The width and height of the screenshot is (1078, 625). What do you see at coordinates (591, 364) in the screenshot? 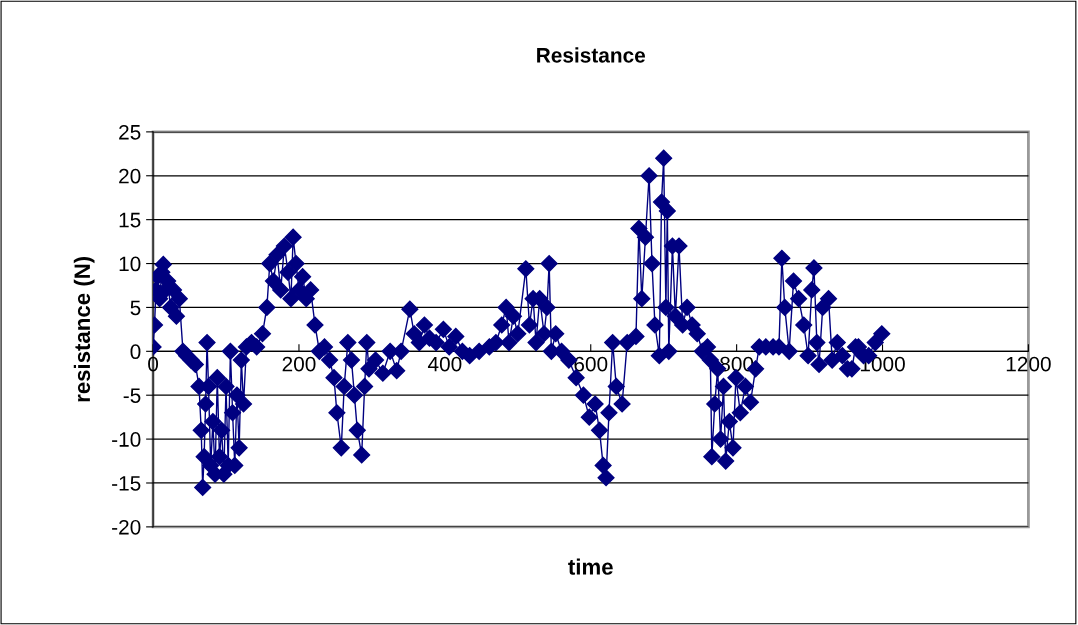
I see `x-tick-label: 600` at bounding box center [591, 364].